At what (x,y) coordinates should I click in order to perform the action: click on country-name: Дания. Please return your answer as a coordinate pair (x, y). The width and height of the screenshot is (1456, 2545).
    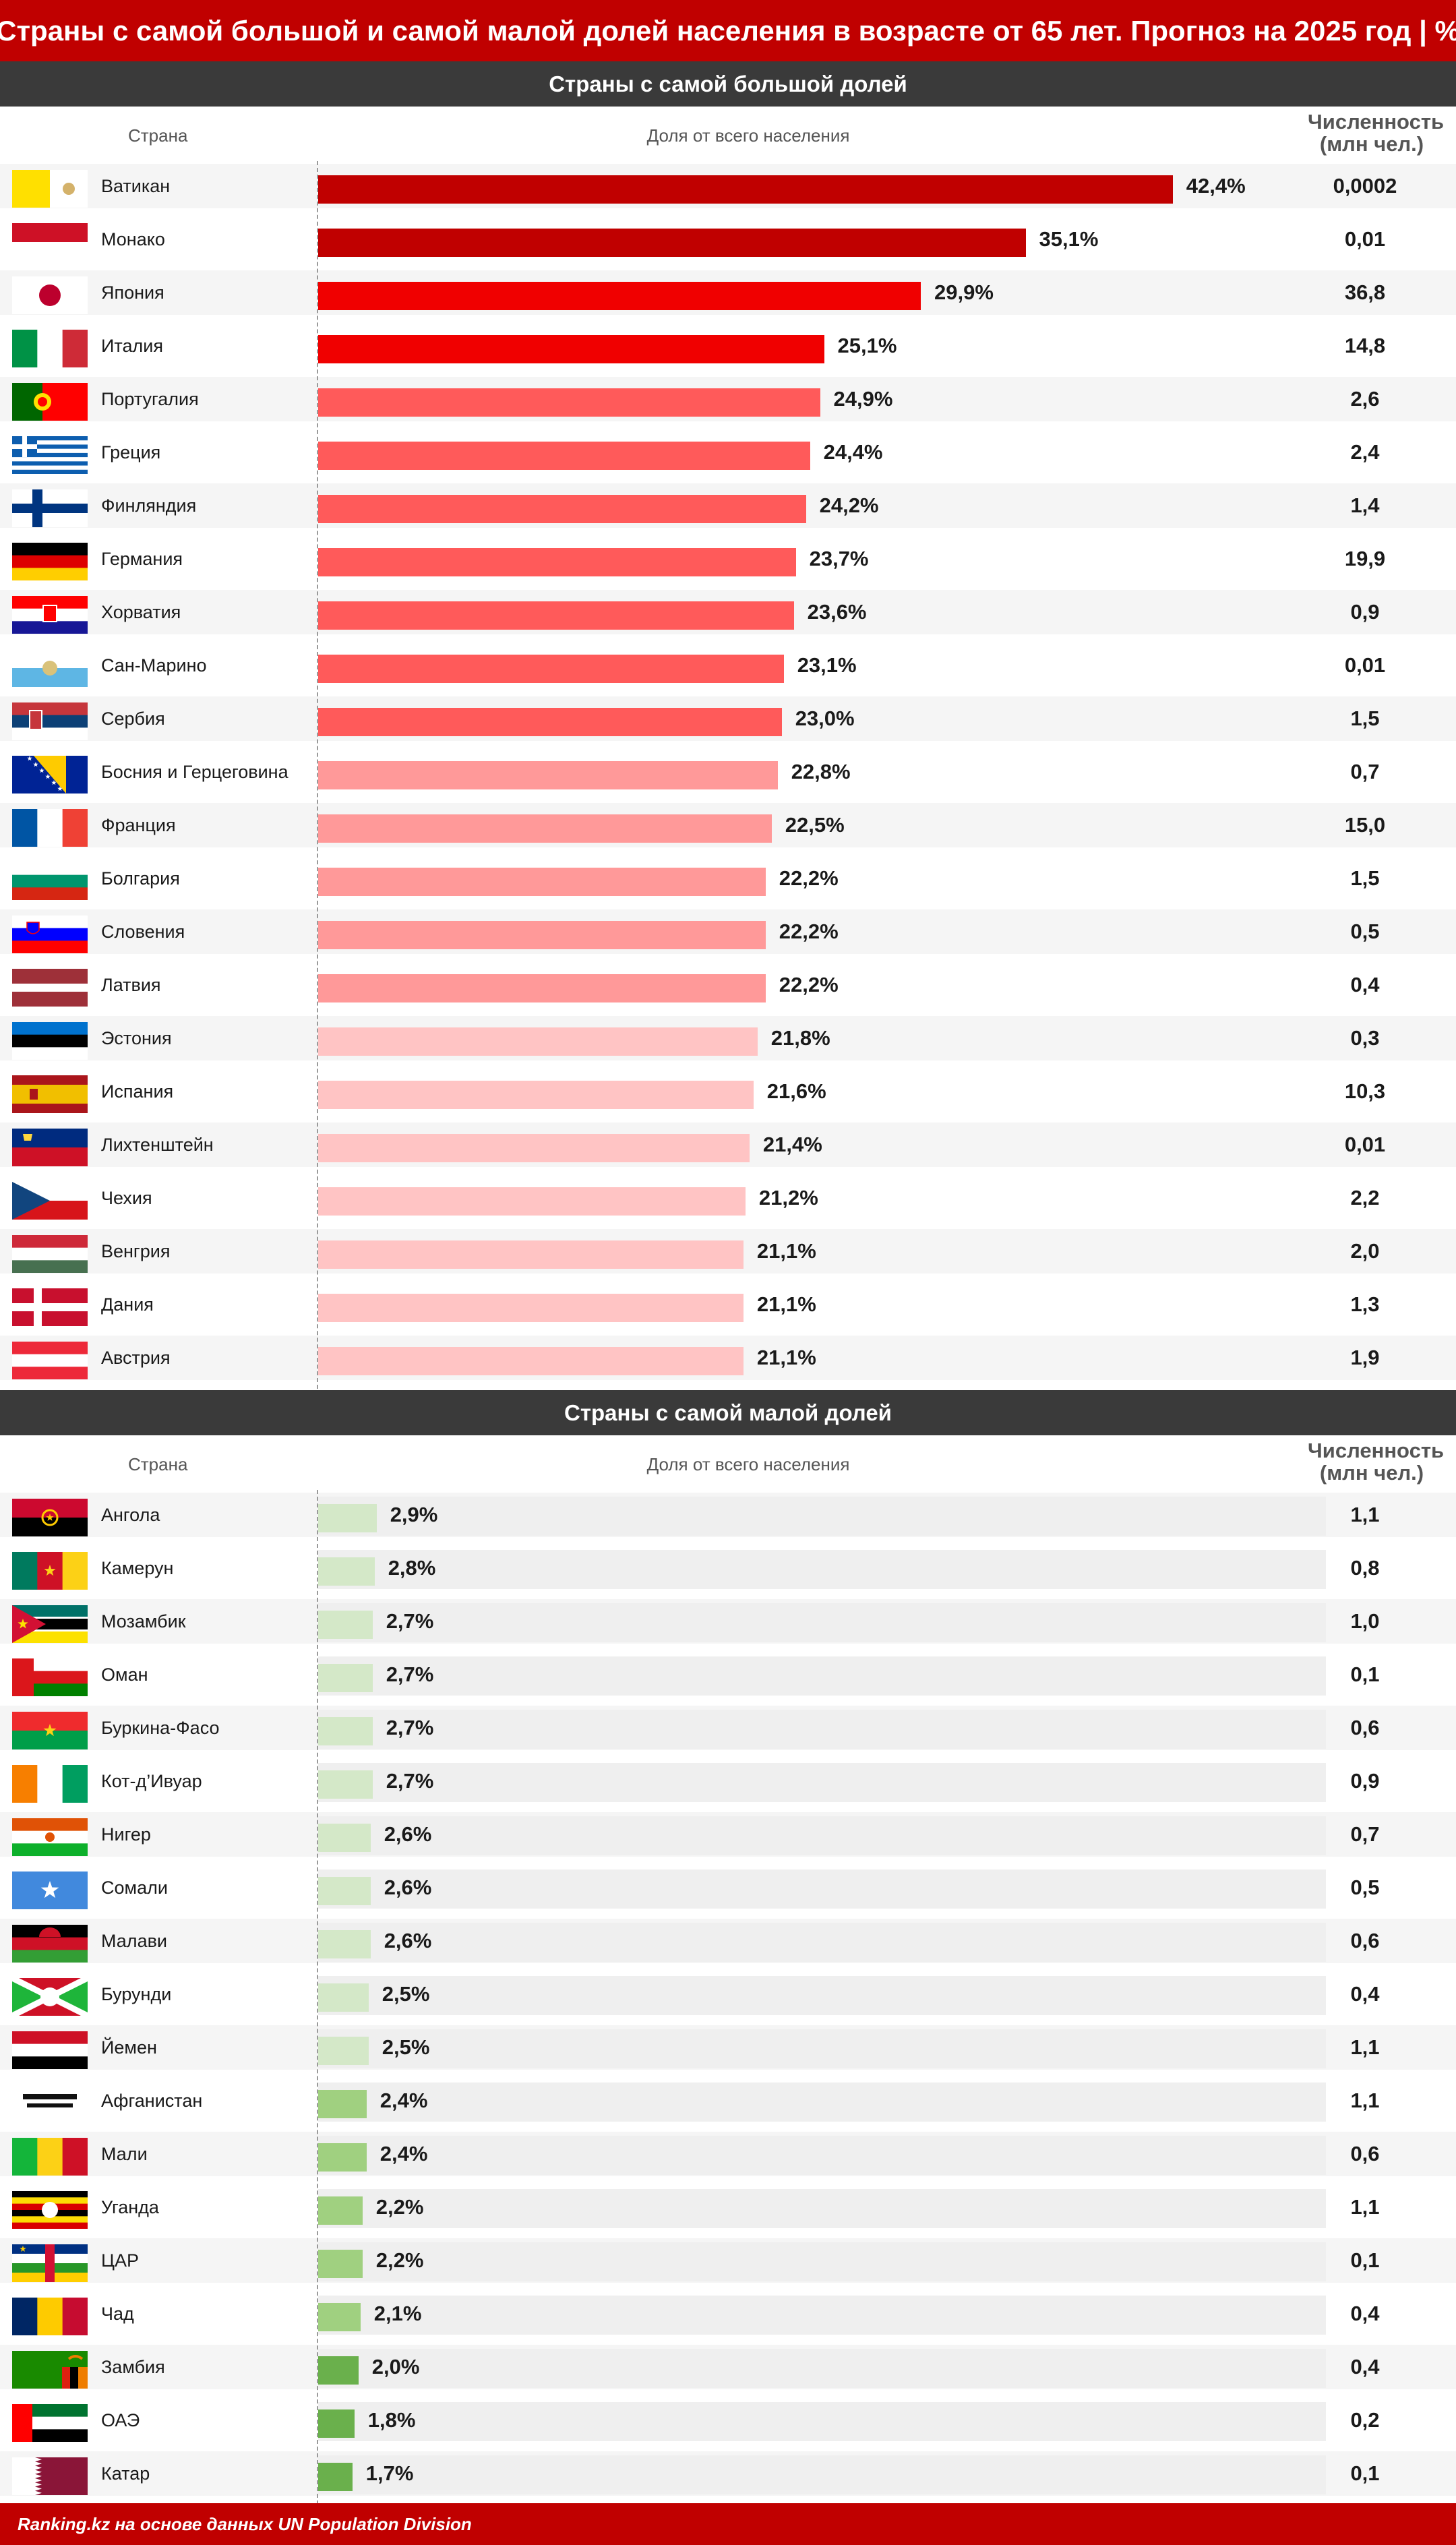
    Looking at the image, I should click on (127, 1304).